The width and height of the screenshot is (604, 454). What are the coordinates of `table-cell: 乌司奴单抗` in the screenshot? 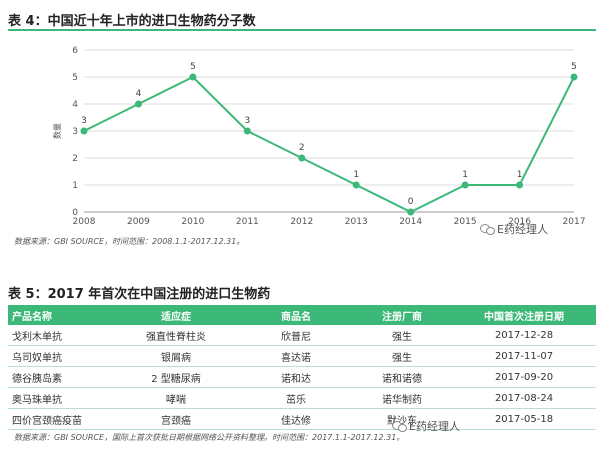 It's located at (60, 356).